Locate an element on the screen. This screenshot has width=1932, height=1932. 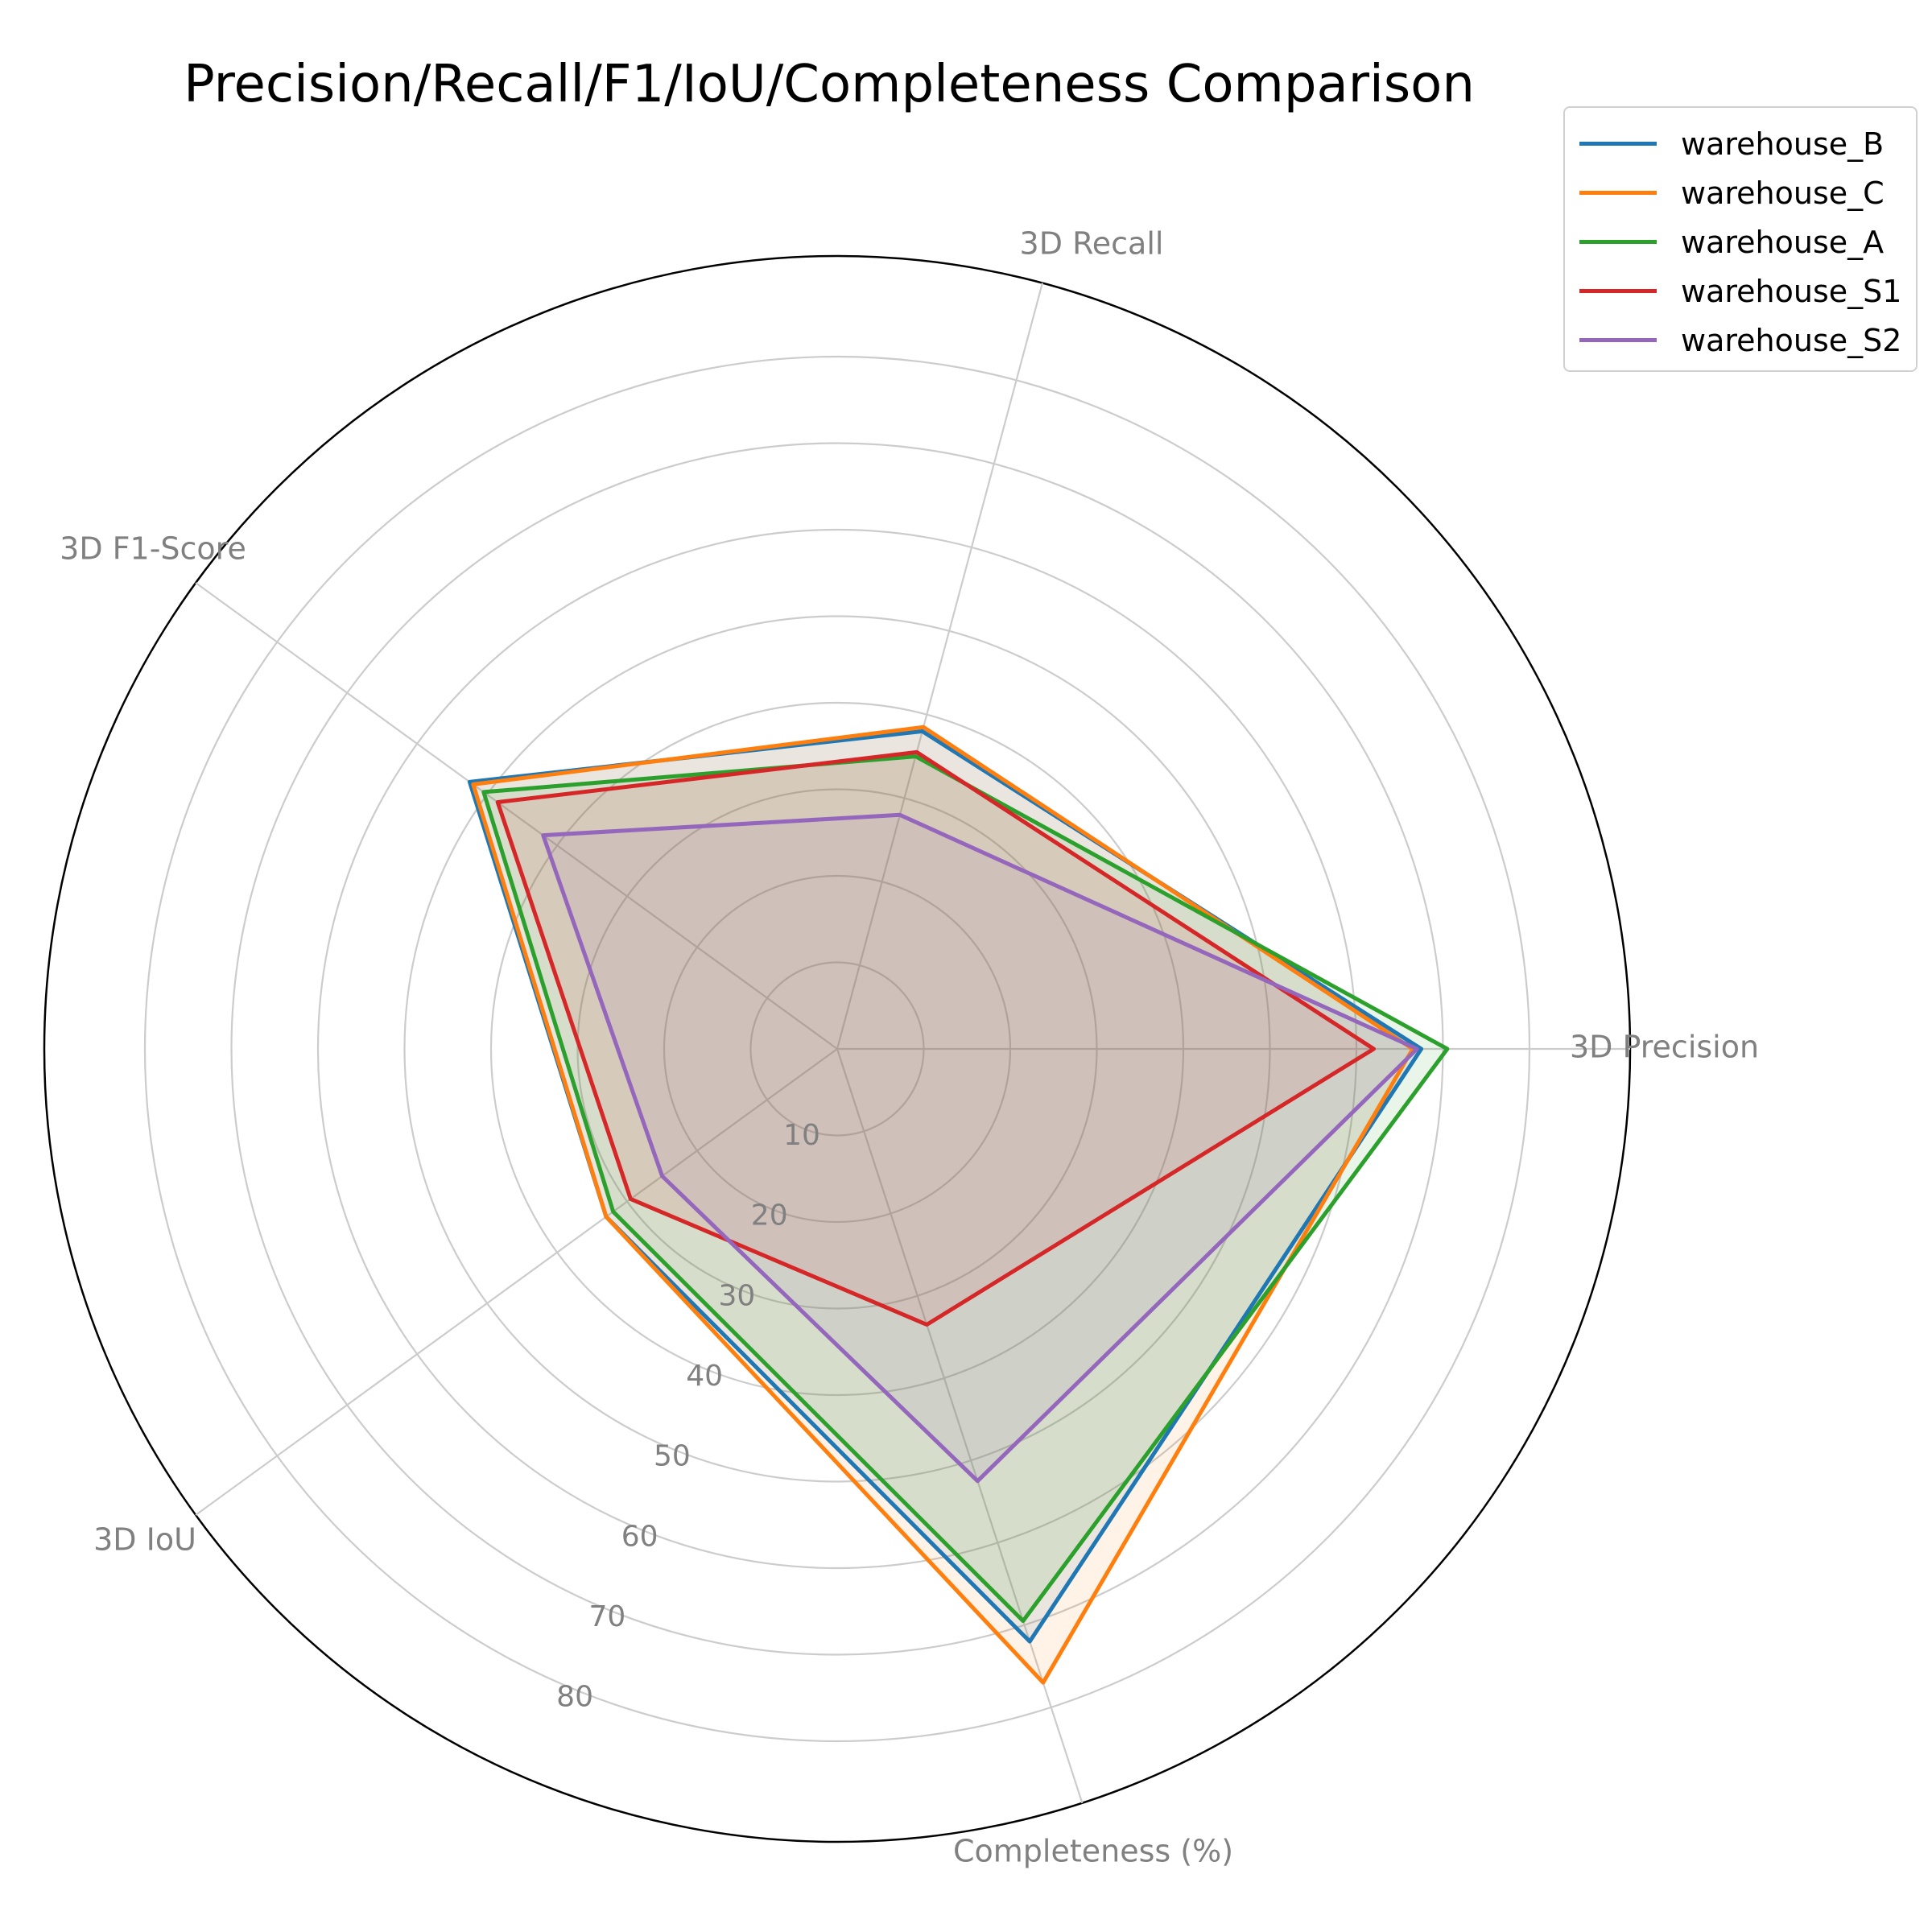
axis-label: Completeness (%) is located at coordinates (1093, 1851).